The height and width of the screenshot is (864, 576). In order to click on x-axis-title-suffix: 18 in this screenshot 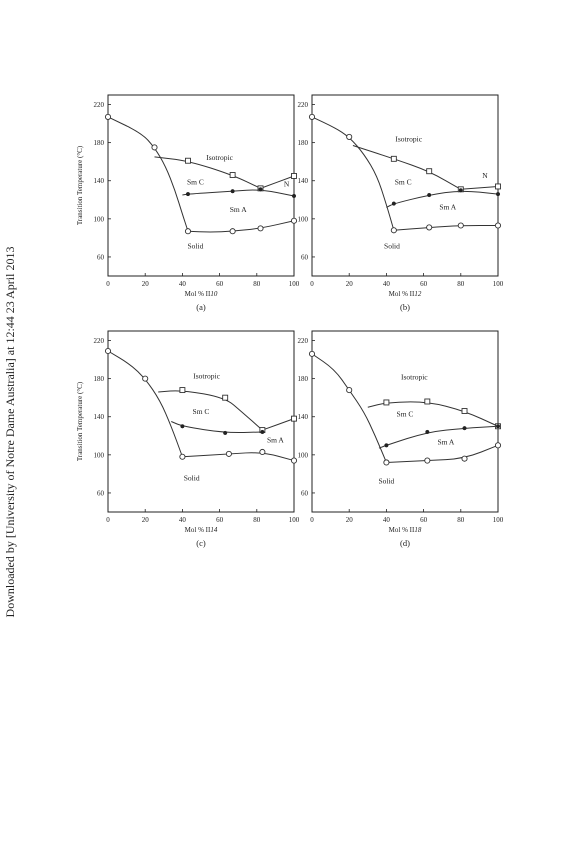, I will do `click(418, 530)`.